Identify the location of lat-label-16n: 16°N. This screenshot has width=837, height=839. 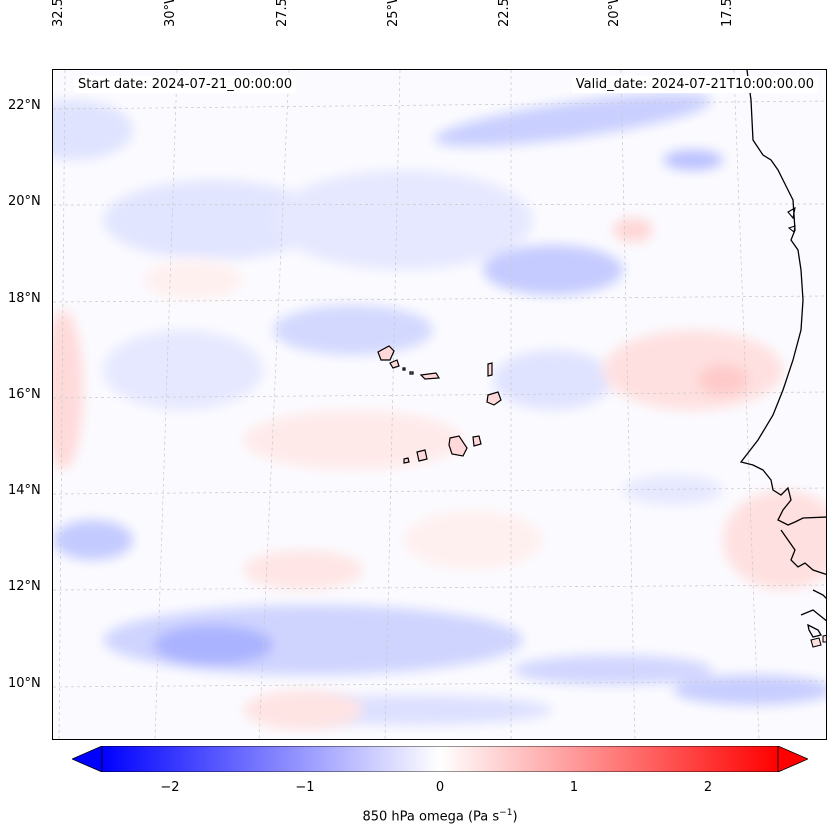
(24, 394).